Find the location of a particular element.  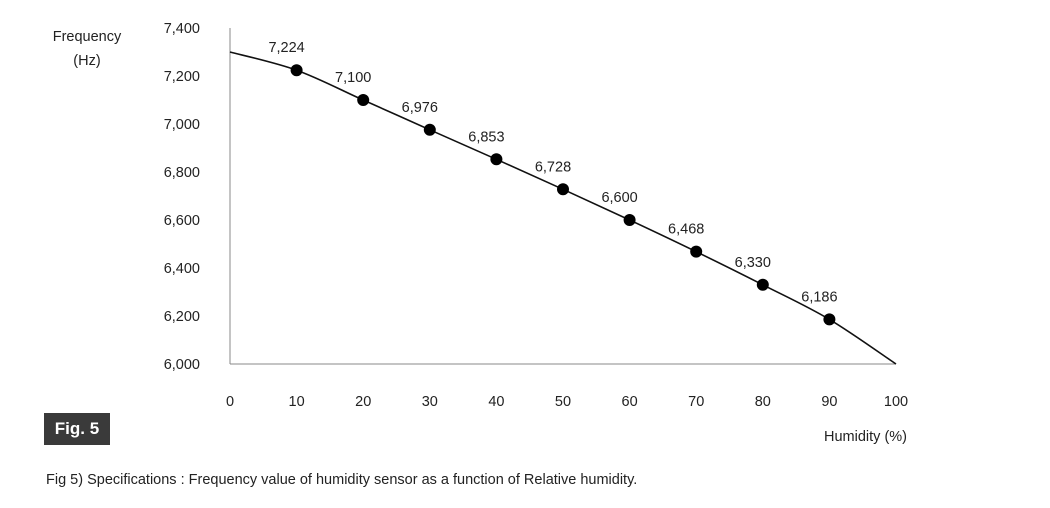

y-tick-label: 6,400 is located at coordinates (182, 269).